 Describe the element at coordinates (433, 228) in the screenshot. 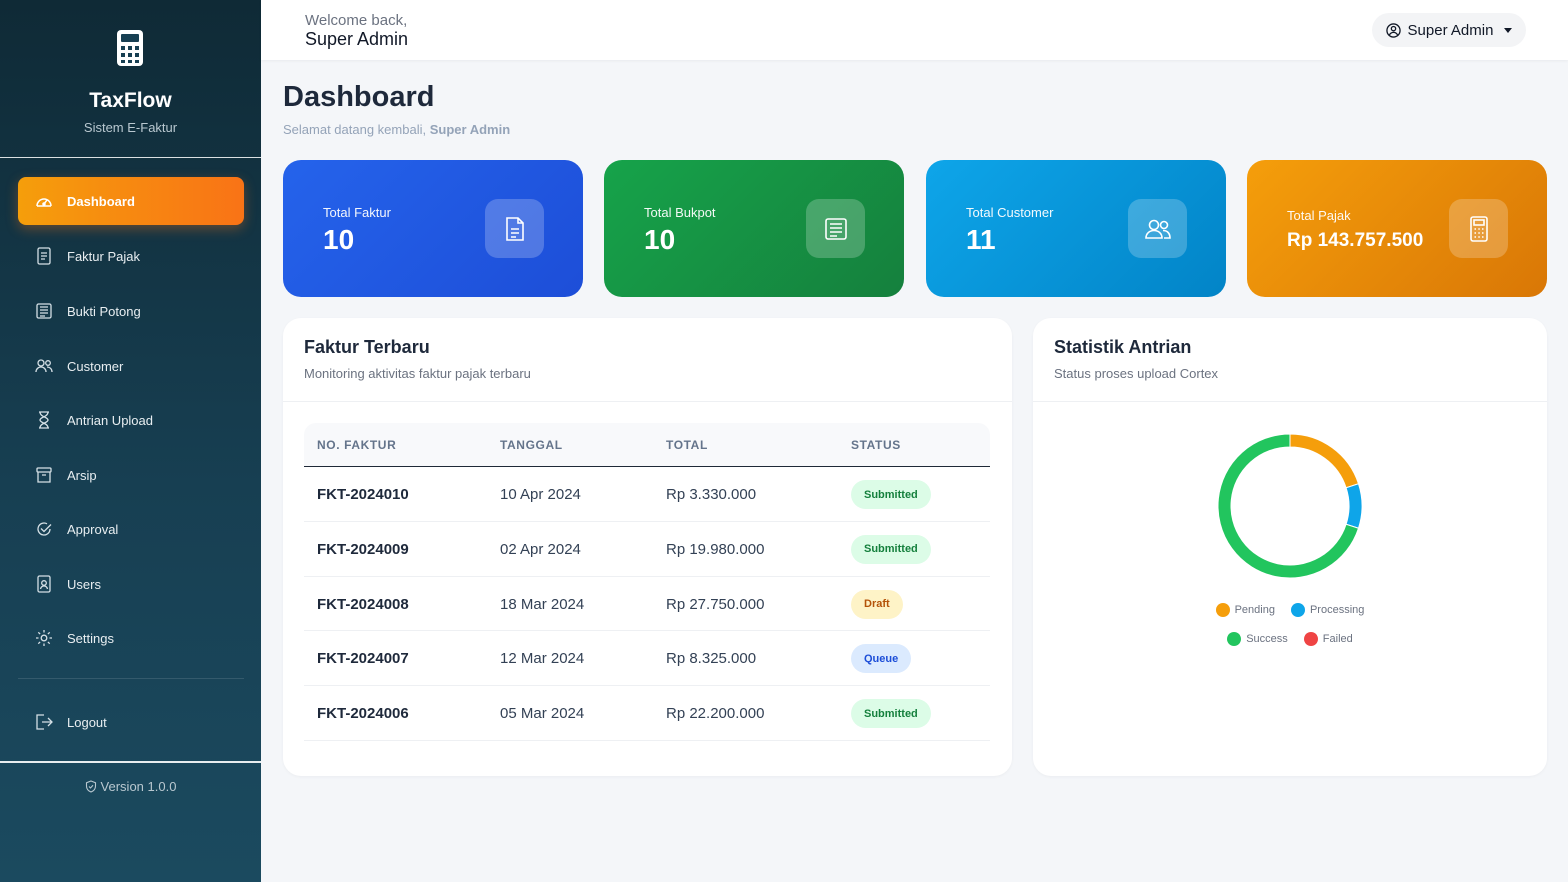

I see `stat-card-total-faktur: Total Faktur 10` at that location.